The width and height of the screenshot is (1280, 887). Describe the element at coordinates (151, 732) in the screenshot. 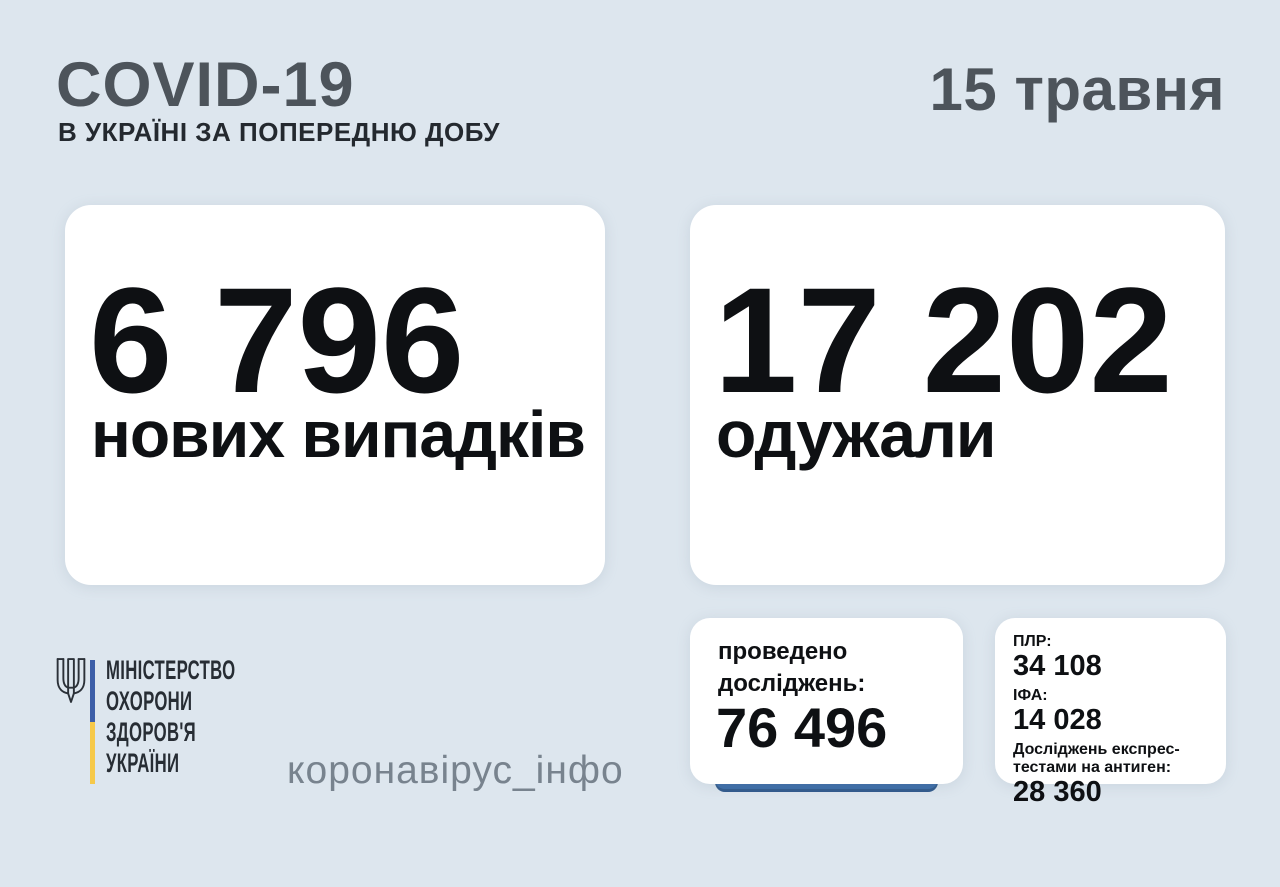

I see `ministry-line: ЗДОРОВ'Я` at that location.